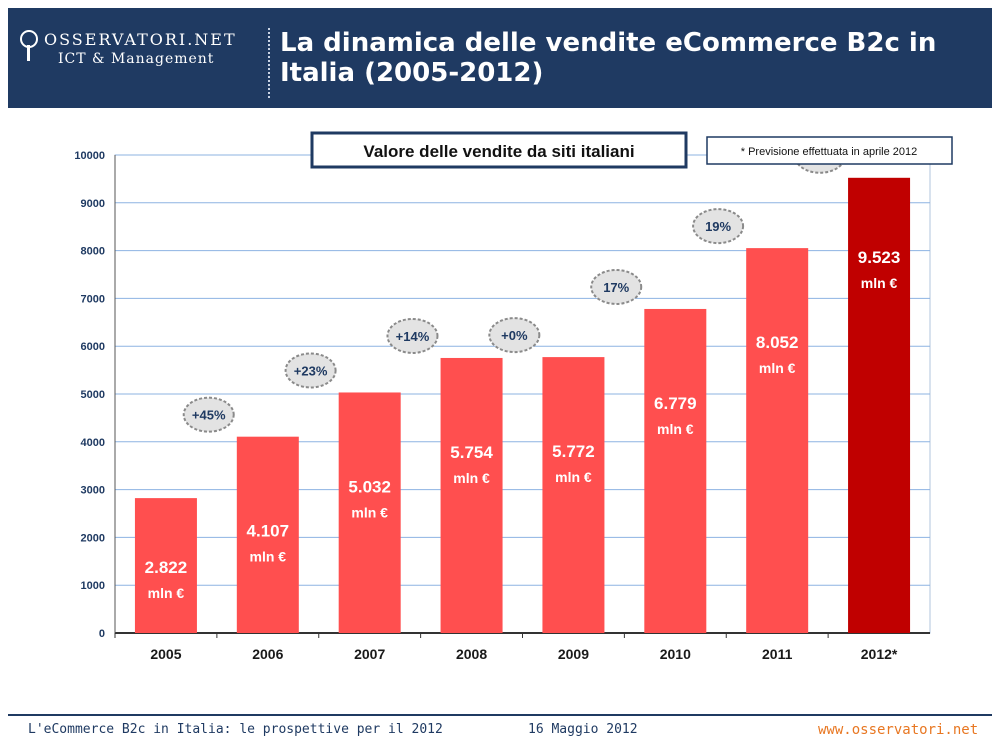 The height and width of the screenshot is (751, 1000). What do you see at coordinates (369, 654) in the screenshot?
I see `x-tick-label: 2007` at bounding box center [369, 654].